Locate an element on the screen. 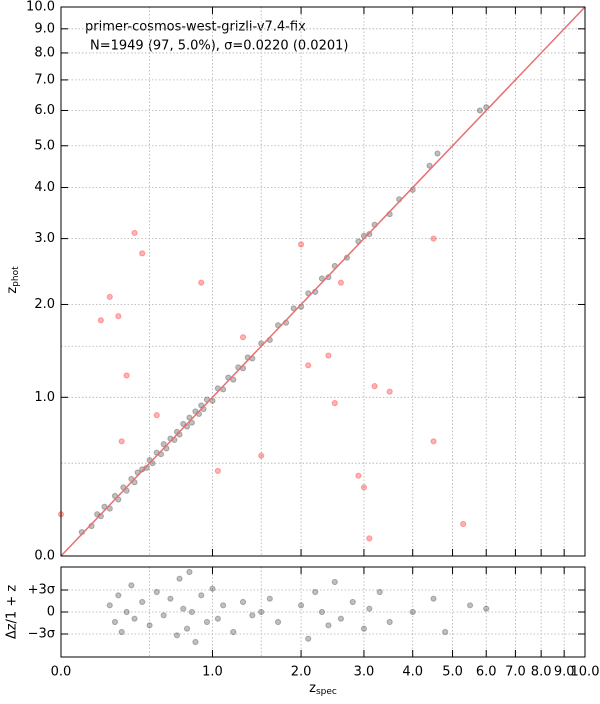 This screenshot has width=600, height=704. y-label: Δz/1 + z is located at coordinates (12, 612).